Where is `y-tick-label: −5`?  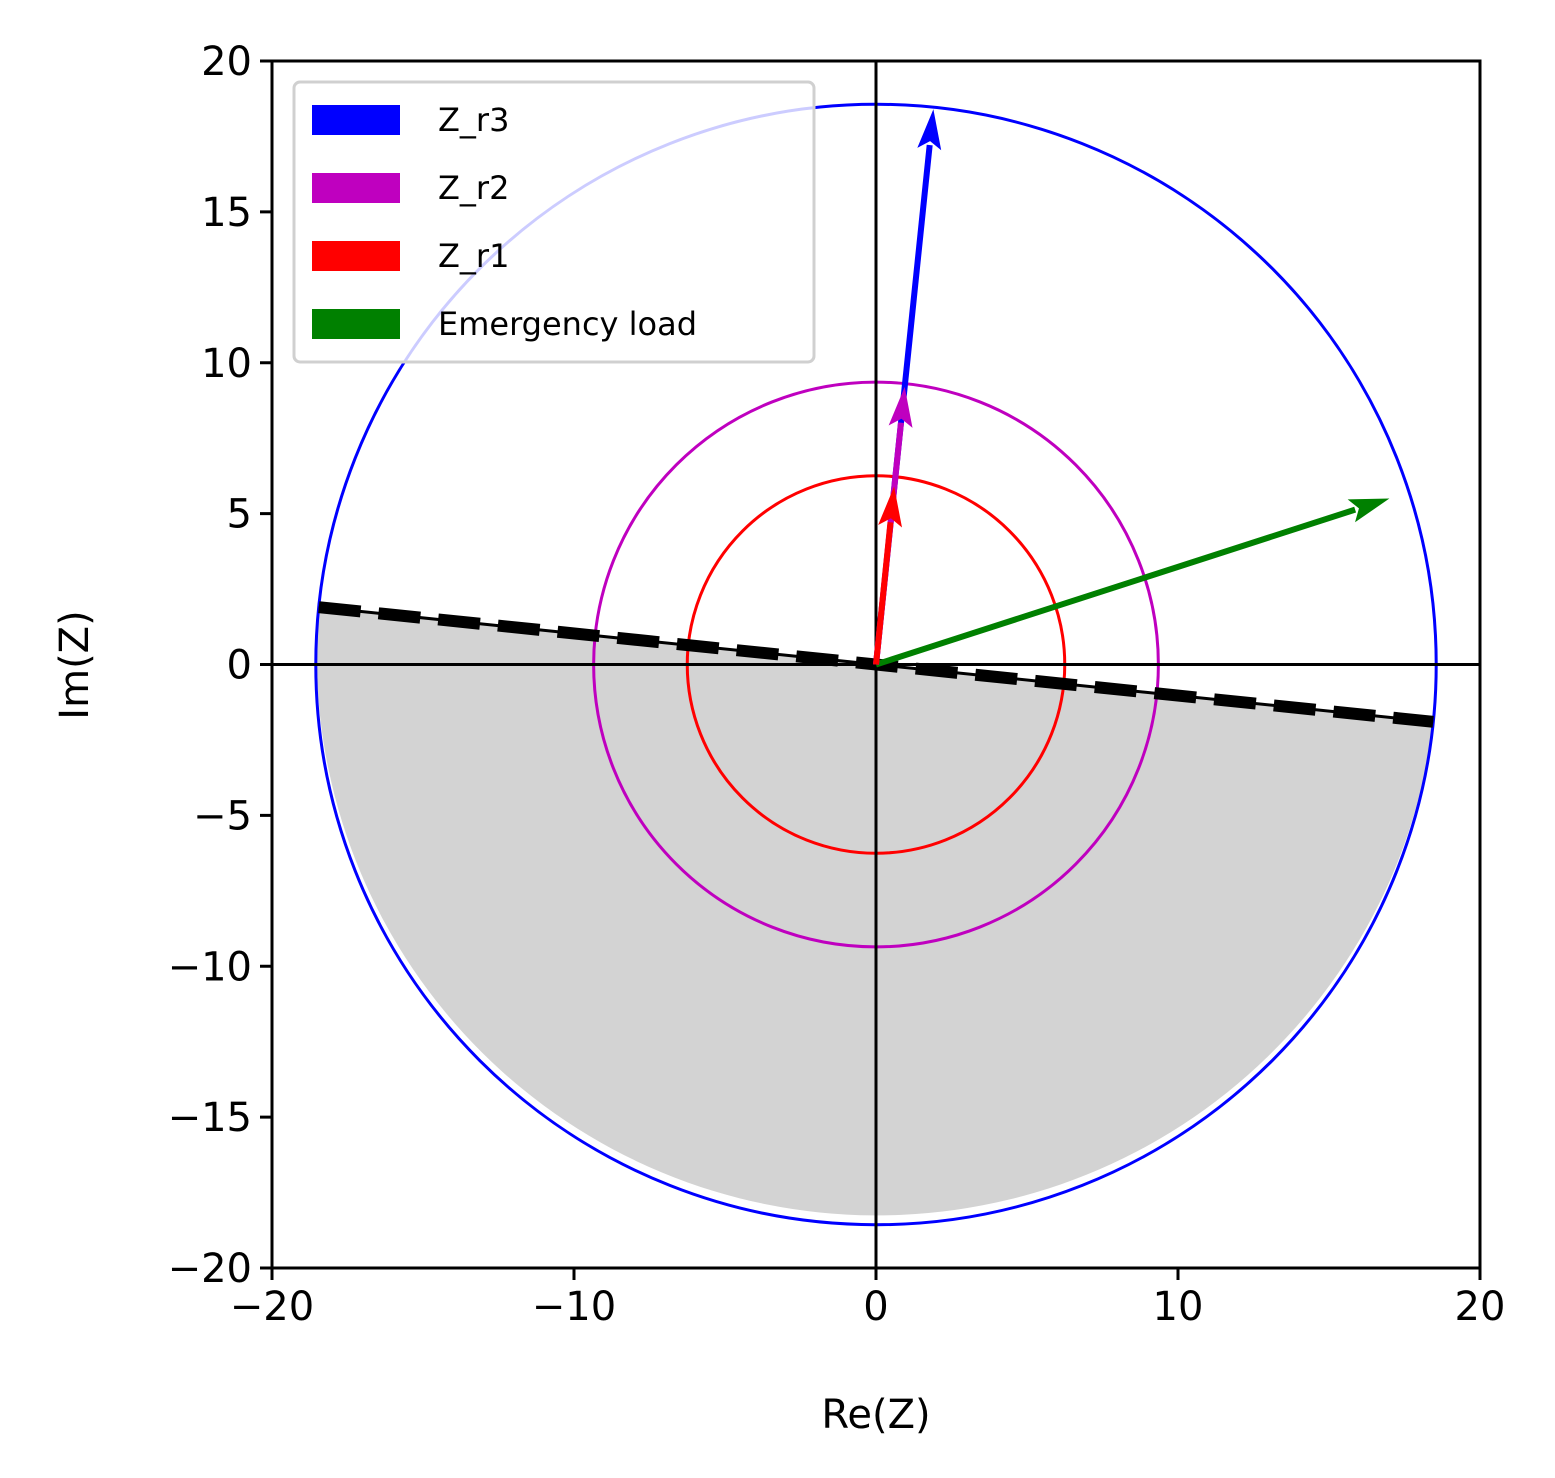 y-tick-label: −5 is located at coordinates (222, 816).